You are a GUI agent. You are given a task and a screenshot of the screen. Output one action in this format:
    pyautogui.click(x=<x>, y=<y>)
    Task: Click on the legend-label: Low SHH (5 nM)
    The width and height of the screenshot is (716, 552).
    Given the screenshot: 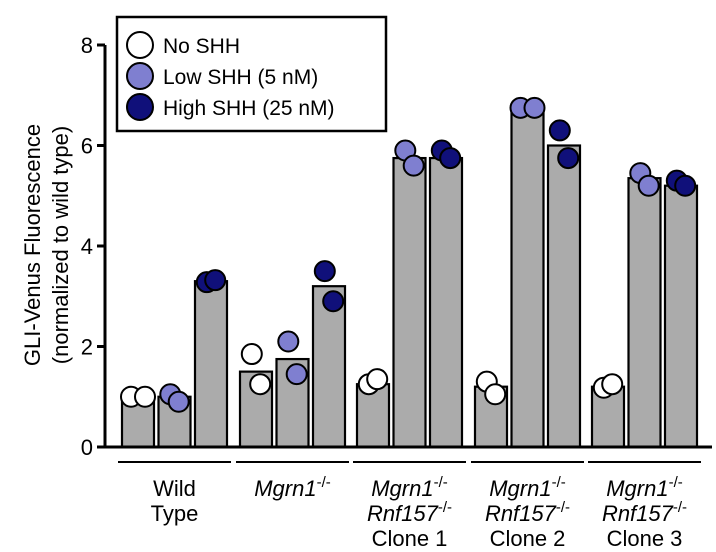 What is the action you would take?
    pyautogui.click(x=240, y=77)
    